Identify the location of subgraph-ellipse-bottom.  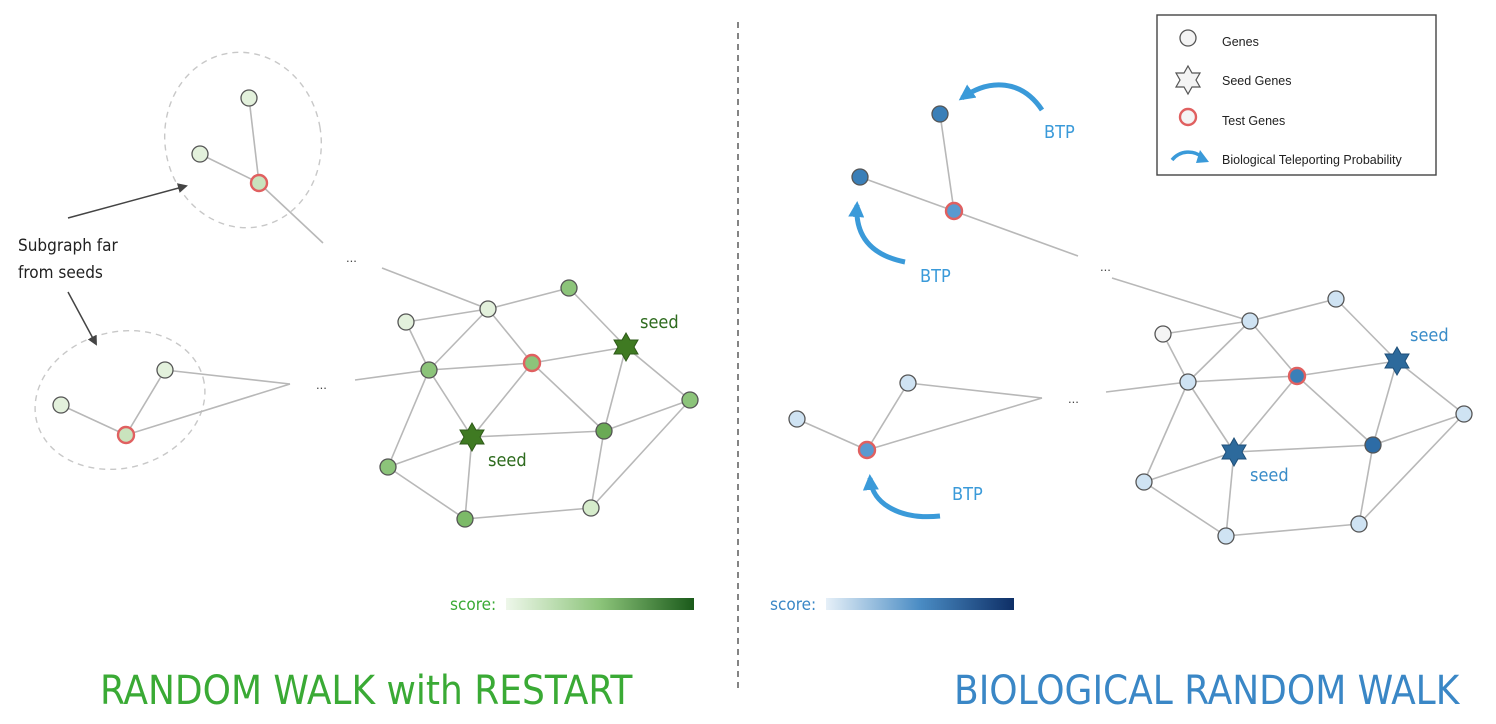
(120, 400).